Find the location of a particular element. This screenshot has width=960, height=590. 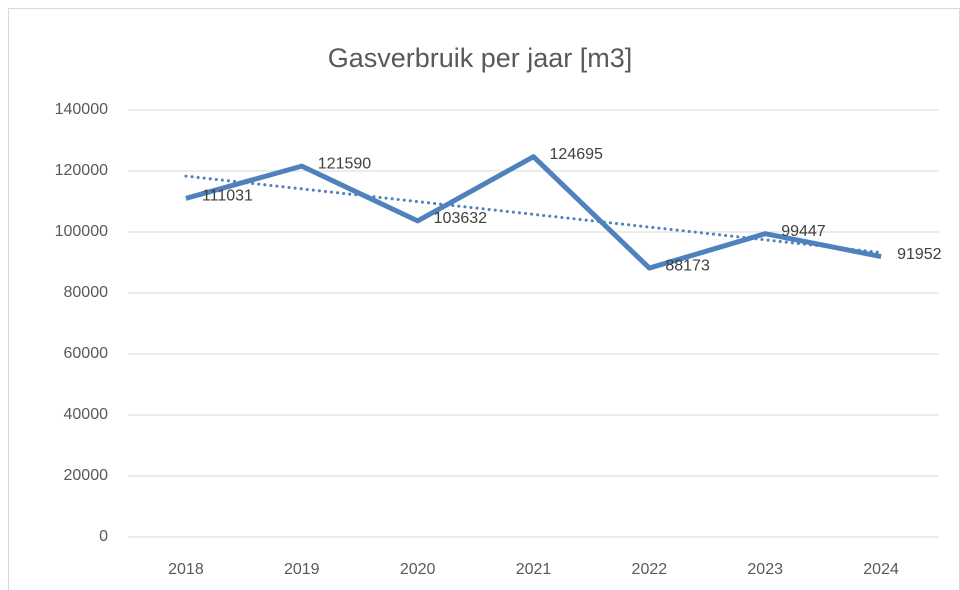

data-line is located at coordinates (533, 212).